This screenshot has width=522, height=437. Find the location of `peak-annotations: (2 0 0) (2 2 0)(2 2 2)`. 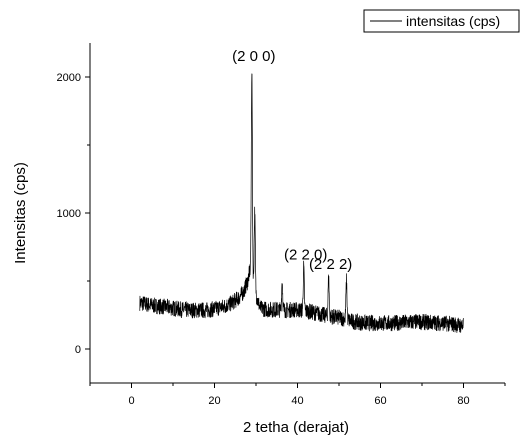

peak-annotations: (2 0 0) (2 2 0)(2 2 2) is located at coordinates (292, 160).